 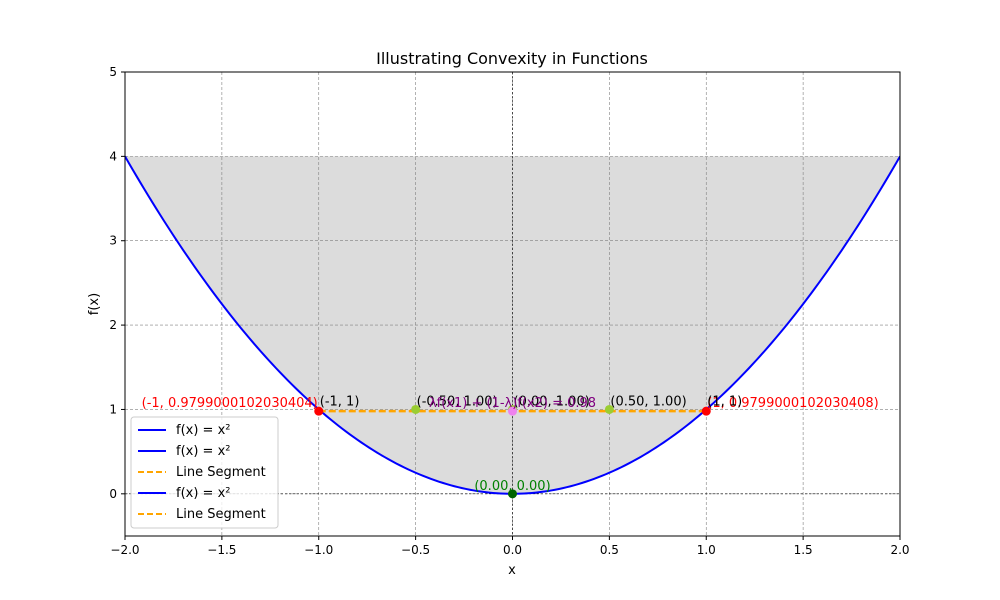 What do you see at coordinates (609, 550) in the screenshot?
I see `x-tick-label: 0.5` at bounding box center [609, 550].